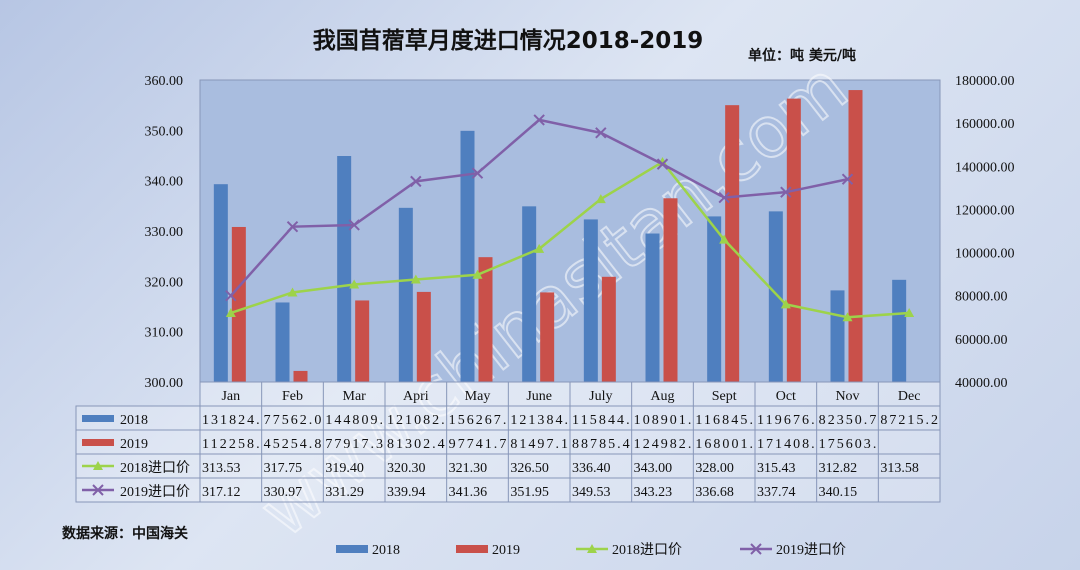  Describe the element at coordinates (591, 492) in the screenshot. I see `table-cell: 349.53` at that location.